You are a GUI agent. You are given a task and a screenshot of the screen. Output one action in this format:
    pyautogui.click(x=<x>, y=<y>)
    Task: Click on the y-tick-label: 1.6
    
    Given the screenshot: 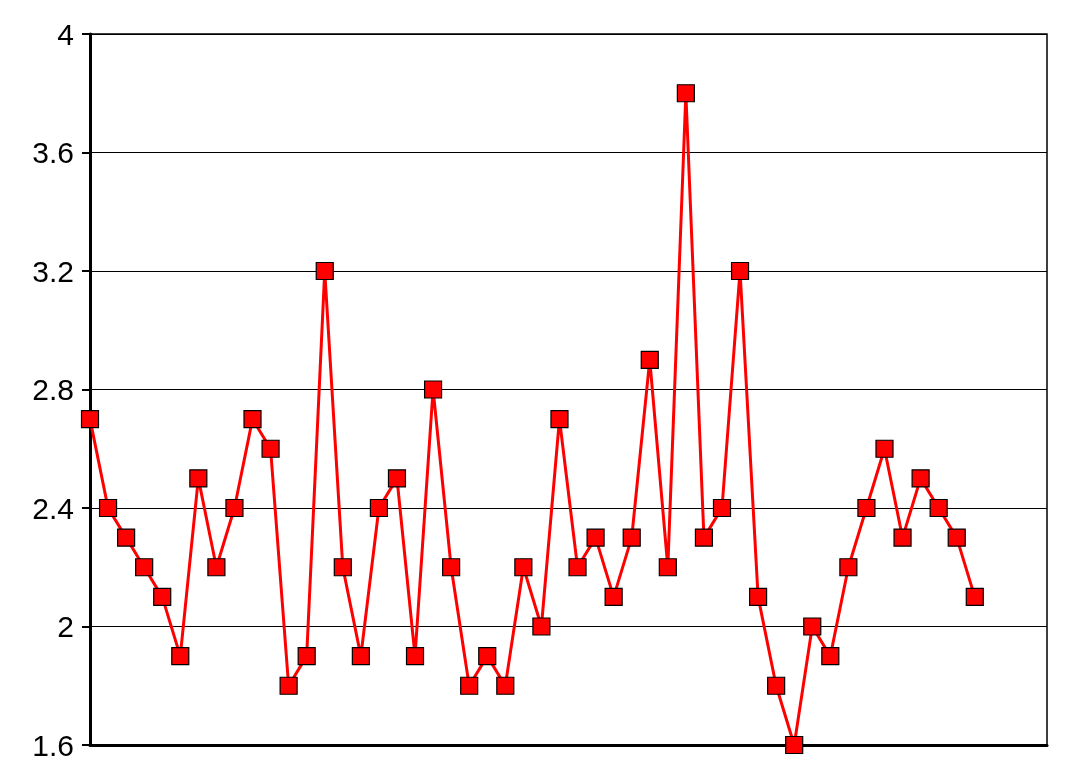 What is the action you would take?
    pyautogui.click(x=53, y=745)
    